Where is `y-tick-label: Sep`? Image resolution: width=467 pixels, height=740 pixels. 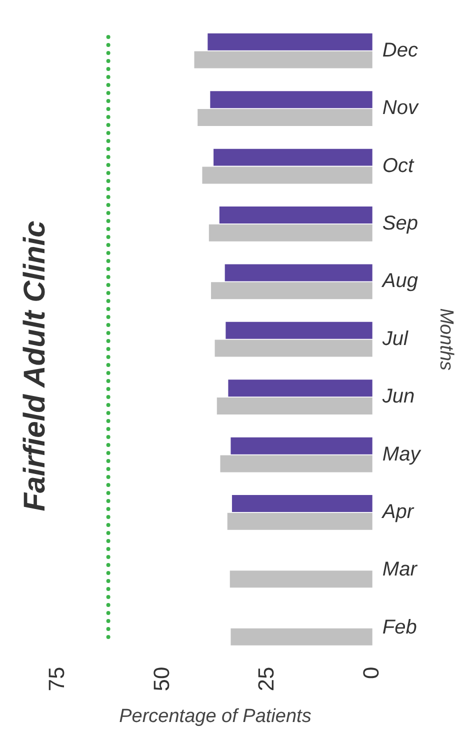
y-tick-label: Sep is located at coordinates (400, 223).